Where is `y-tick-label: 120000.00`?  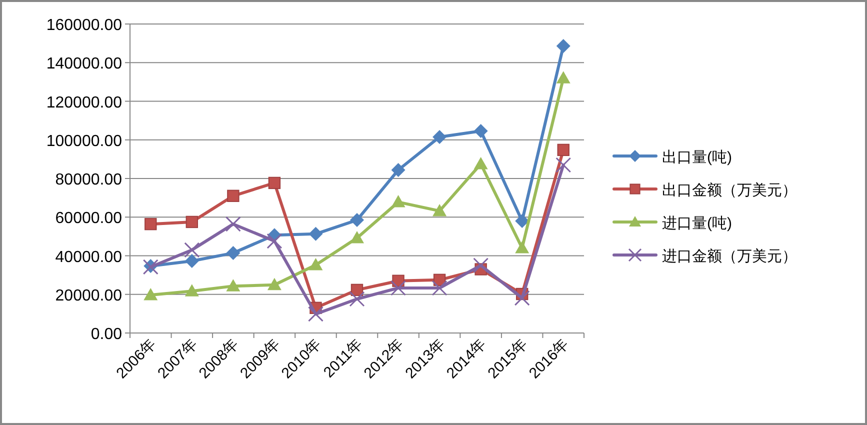 y-tick-label: 120000.00 is located at coordinates (84, 103).